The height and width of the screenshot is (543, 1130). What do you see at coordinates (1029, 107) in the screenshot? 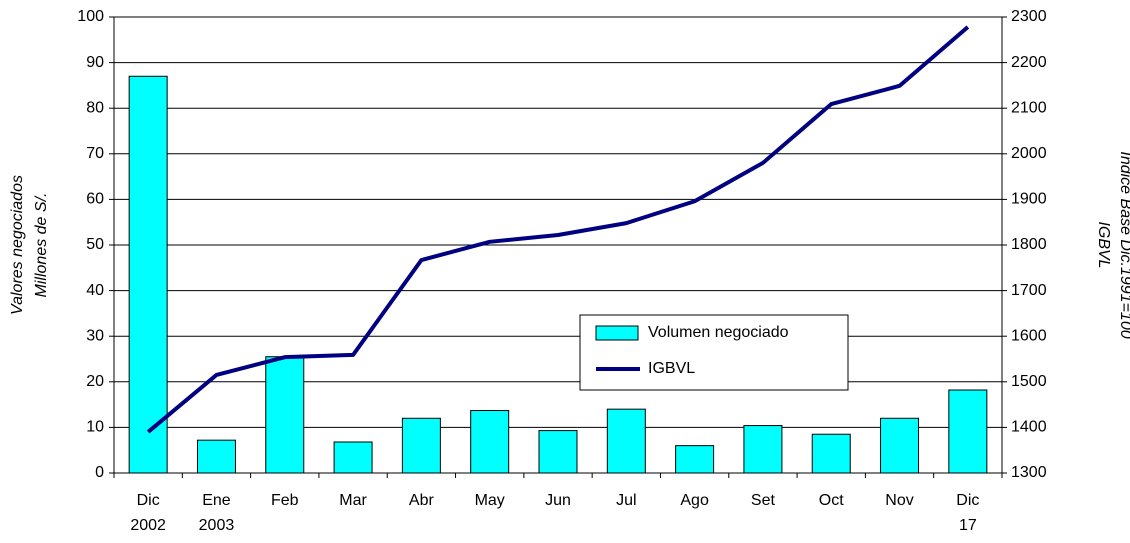
I see `y2-tick-label: 2100` at bounding box center [1029, 107].